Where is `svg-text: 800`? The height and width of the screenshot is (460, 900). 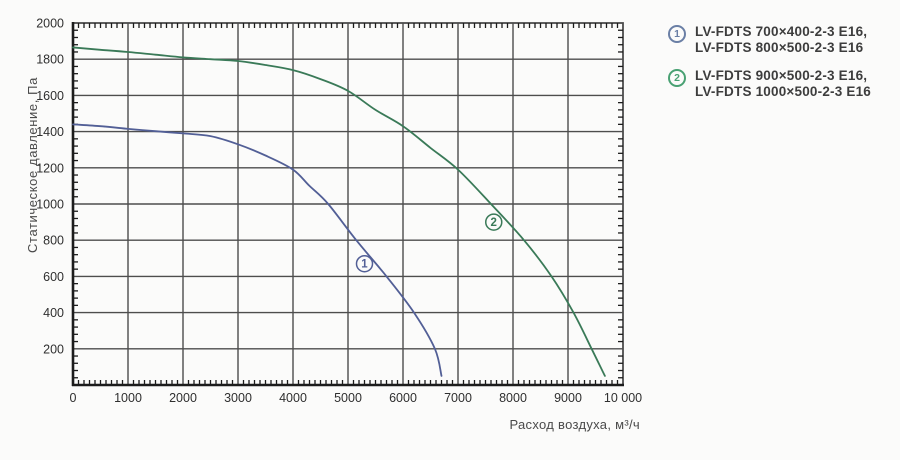 svg-text: 800 is located at coordinates (53, 241).